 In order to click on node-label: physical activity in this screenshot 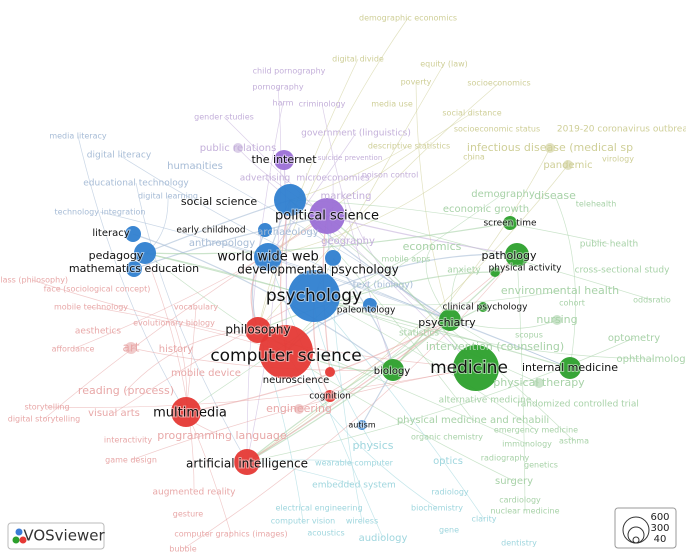, I will do `click(526, 269)`.